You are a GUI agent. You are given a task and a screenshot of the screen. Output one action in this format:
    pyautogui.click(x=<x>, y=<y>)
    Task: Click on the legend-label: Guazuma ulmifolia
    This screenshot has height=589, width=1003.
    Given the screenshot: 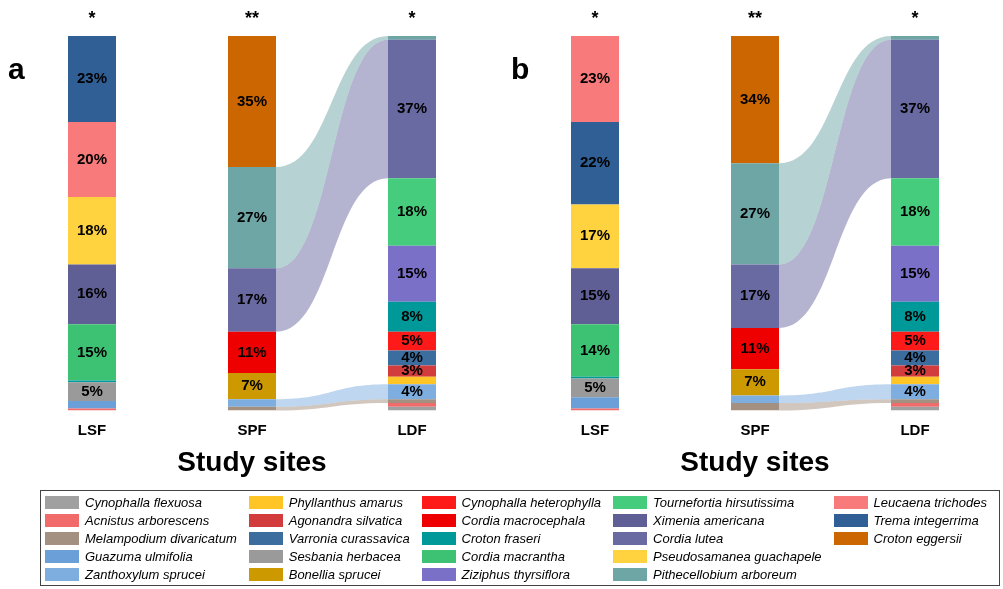 What is the action you would take?
    pyautogui.click(x=139, y=556)
    